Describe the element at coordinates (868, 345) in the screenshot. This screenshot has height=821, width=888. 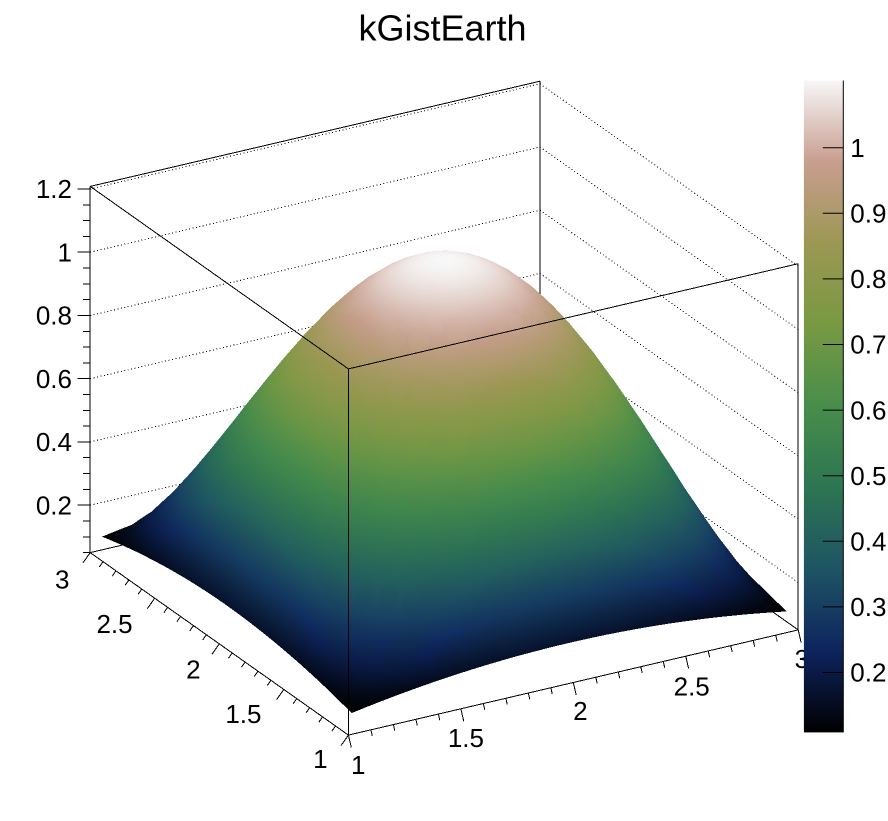
I see `svg-text: 0.7` at that location.